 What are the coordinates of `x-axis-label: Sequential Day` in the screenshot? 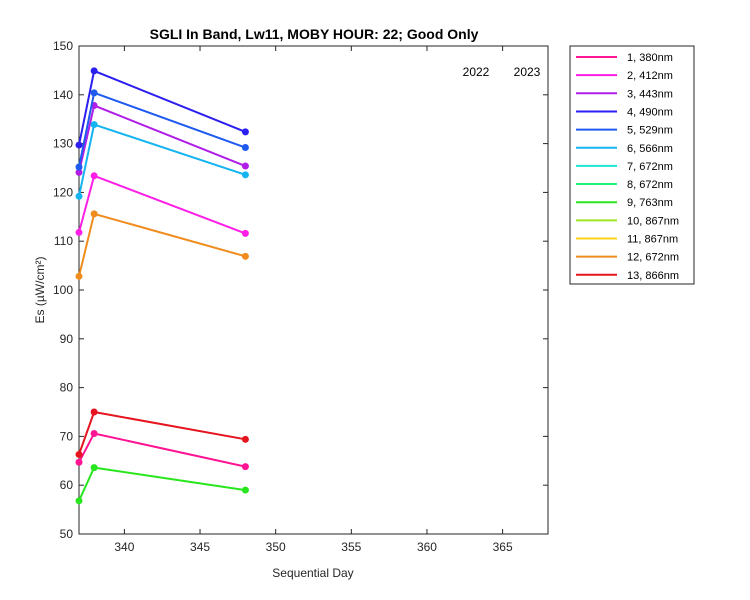 It's located at (312, 573).